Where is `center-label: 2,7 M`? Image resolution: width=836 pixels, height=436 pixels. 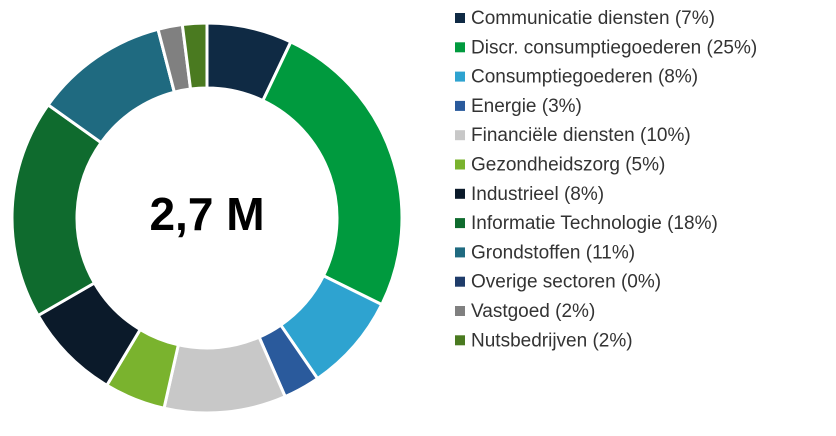 center-label: 2,7 M is located at coordinates (206, 214).